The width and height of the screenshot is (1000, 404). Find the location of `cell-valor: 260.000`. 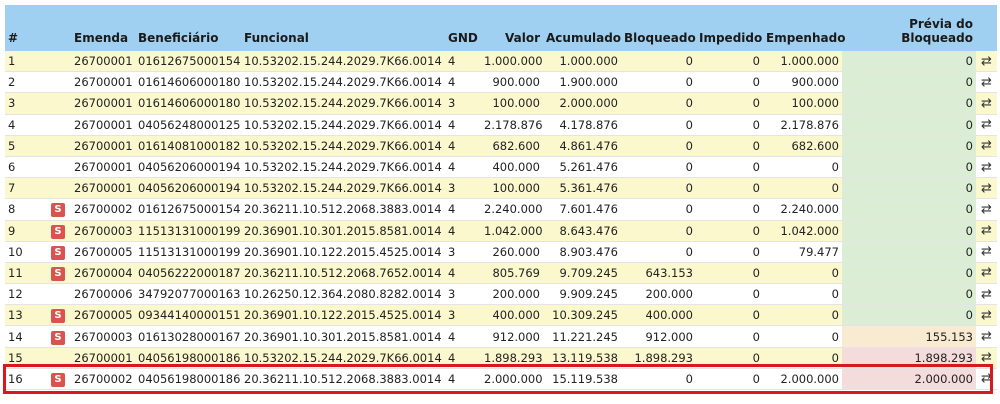

cell-valor: 260.000 is located at coordinates (512, 252).